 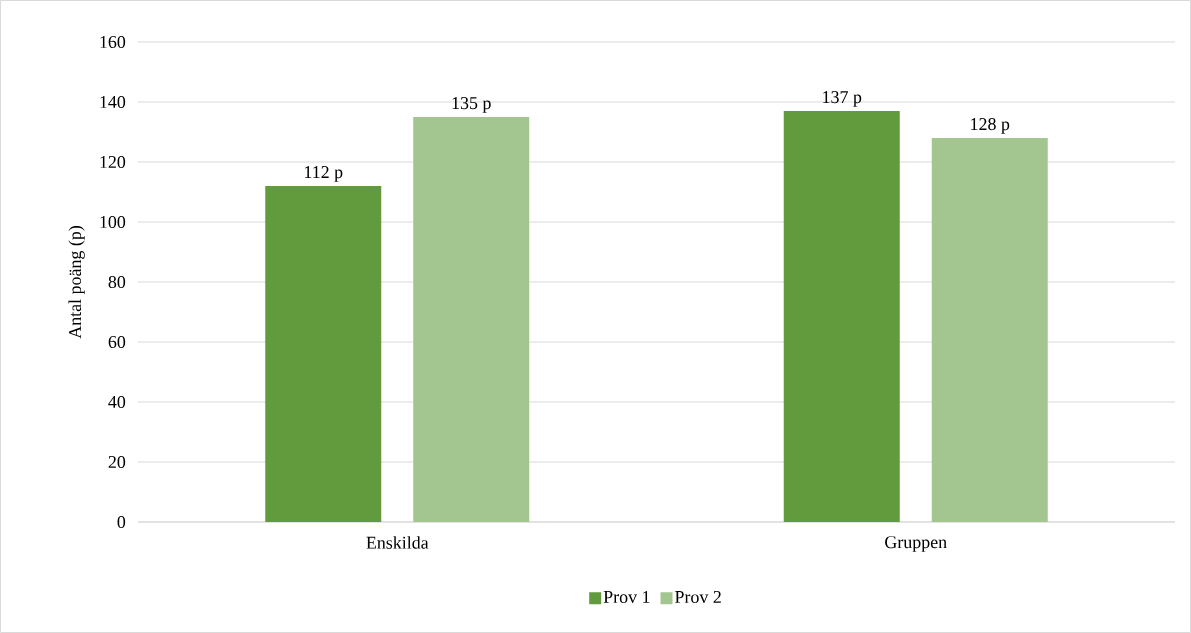 What do you see at coordinates (76, 282) in the screenshot?
I see `y-axis-title: Antal poäng (p)` at bounding box center [76, 282].